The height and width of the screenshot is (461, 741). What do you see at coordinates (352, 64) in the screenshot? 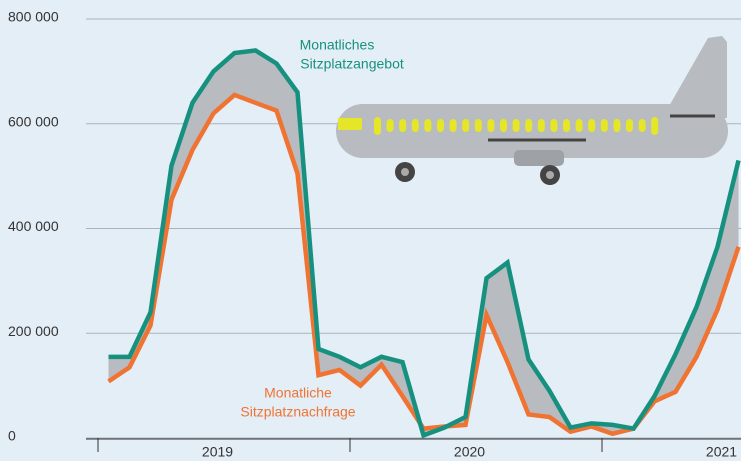
I see `annotation: Sitzplatzangebot` at bounding box center [352, 64].